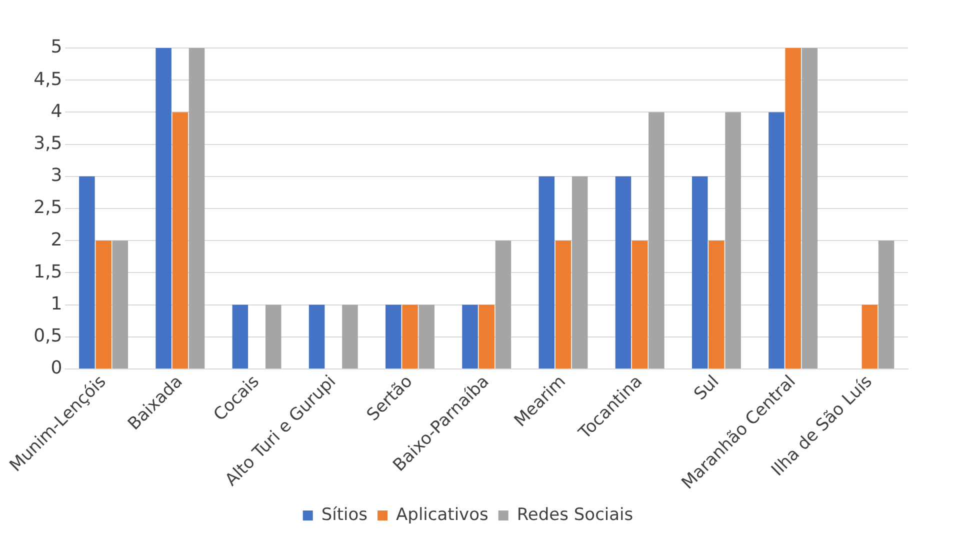  Describe the element at coordinates (575, 514) in the screenshot. I see `legend-label: Redes Sociais` at that location.